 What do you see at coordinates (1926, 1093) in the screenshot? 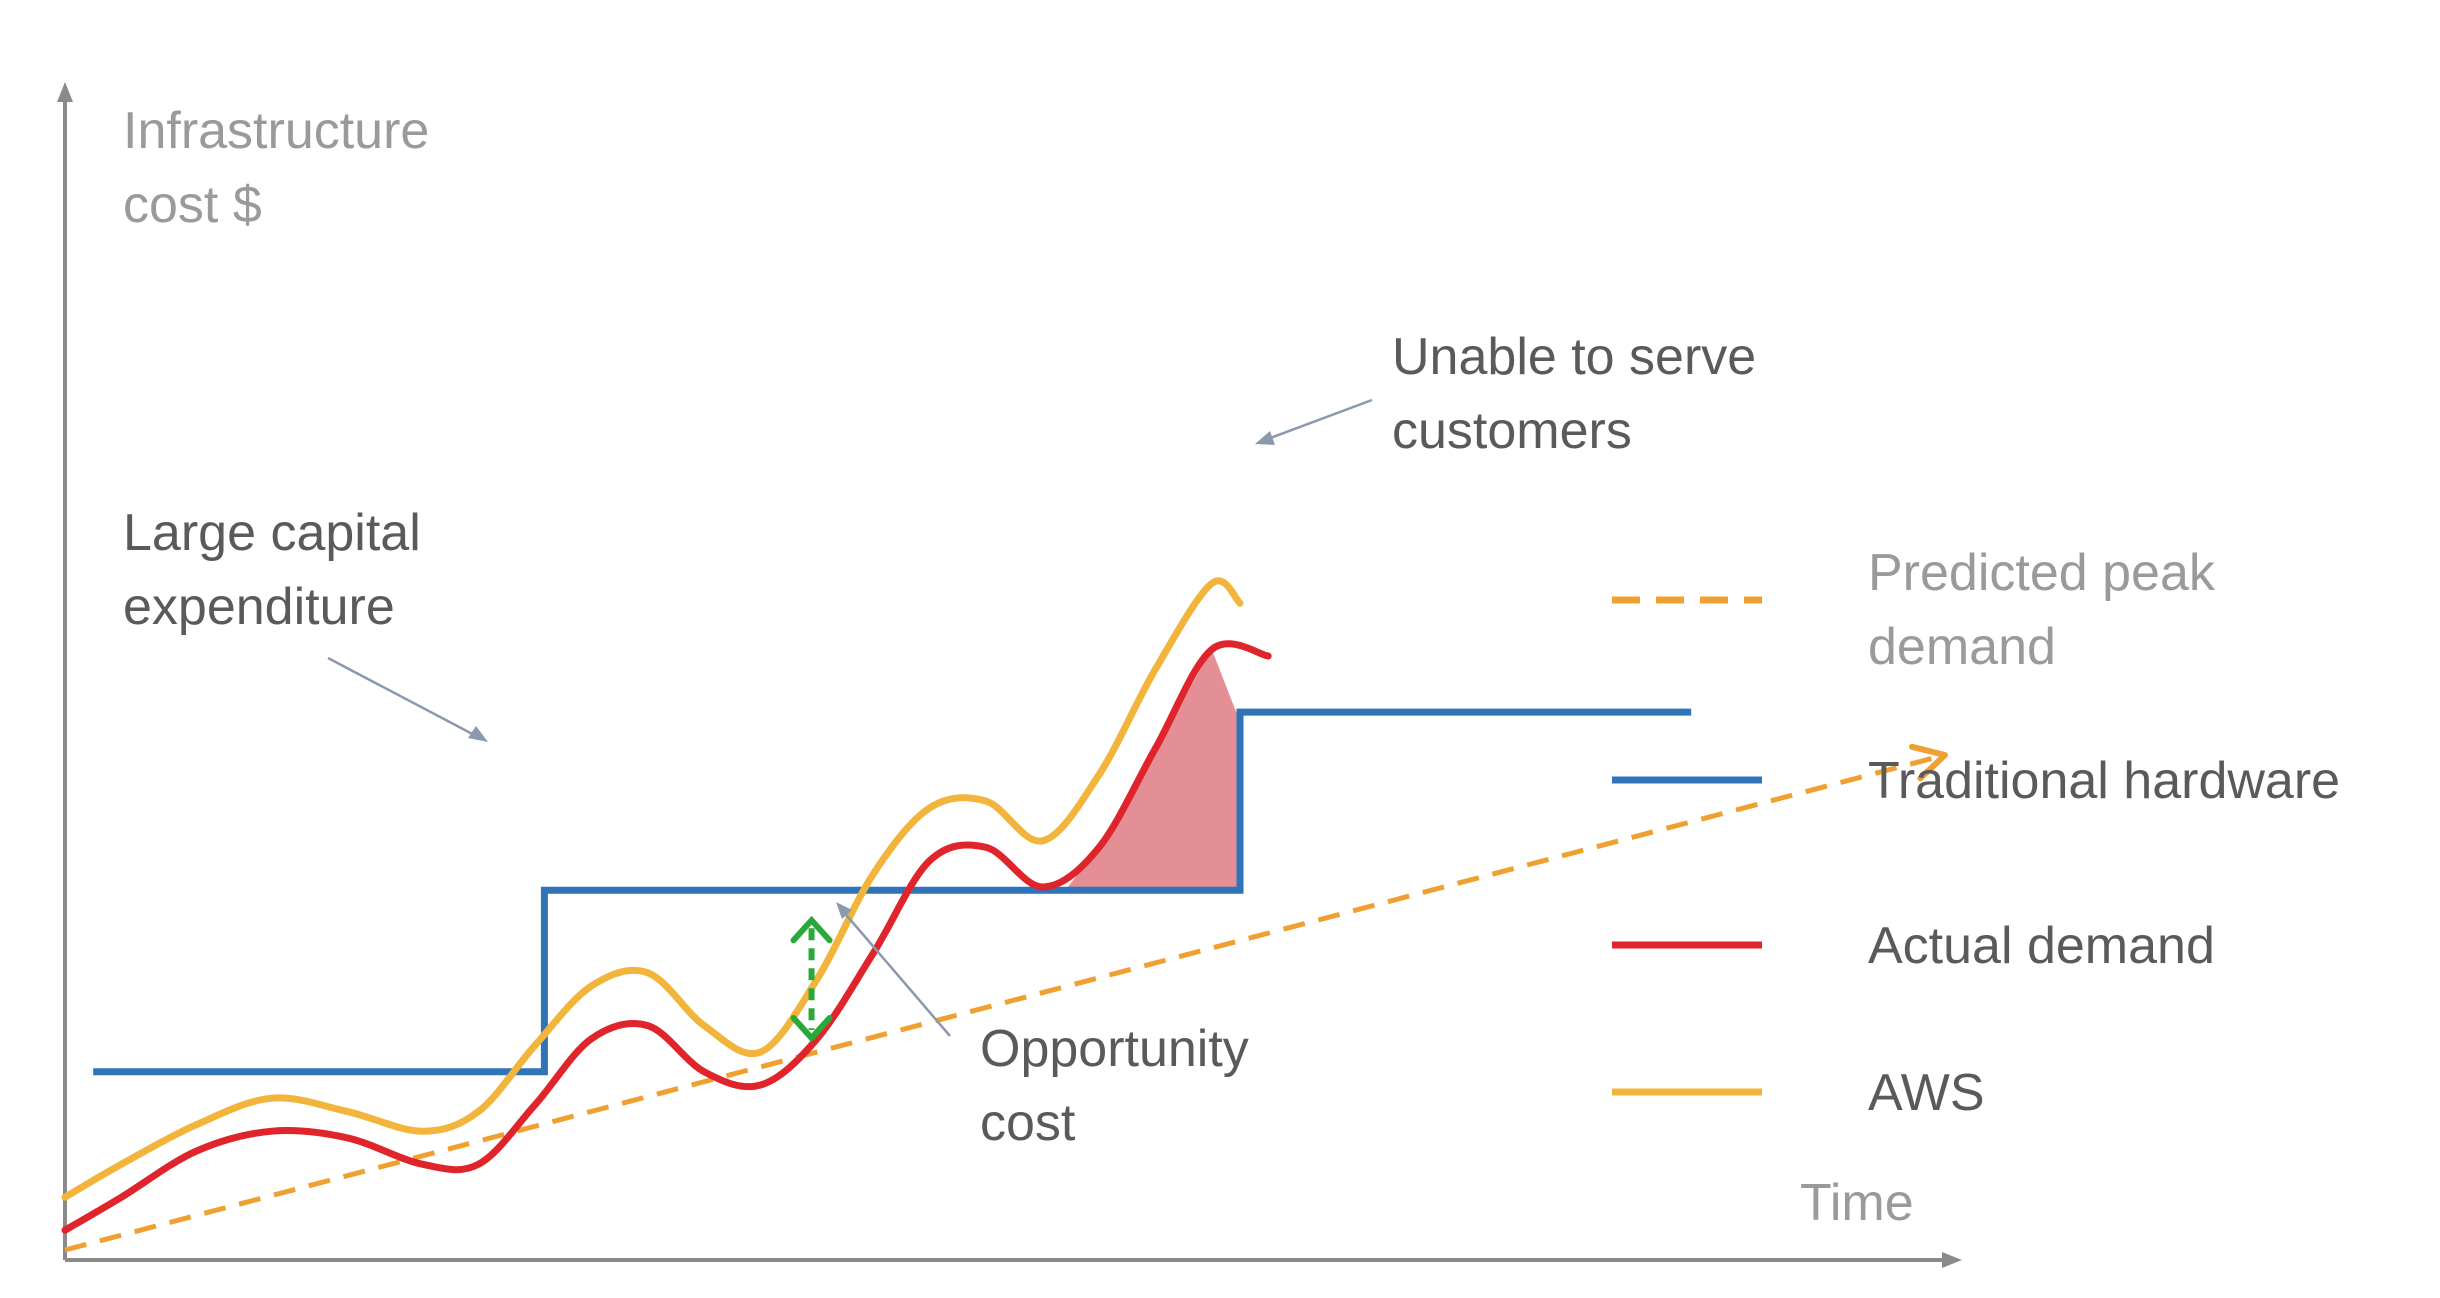
I see `legend-label-aws: AWS` at bounding box center [1926, 1093].